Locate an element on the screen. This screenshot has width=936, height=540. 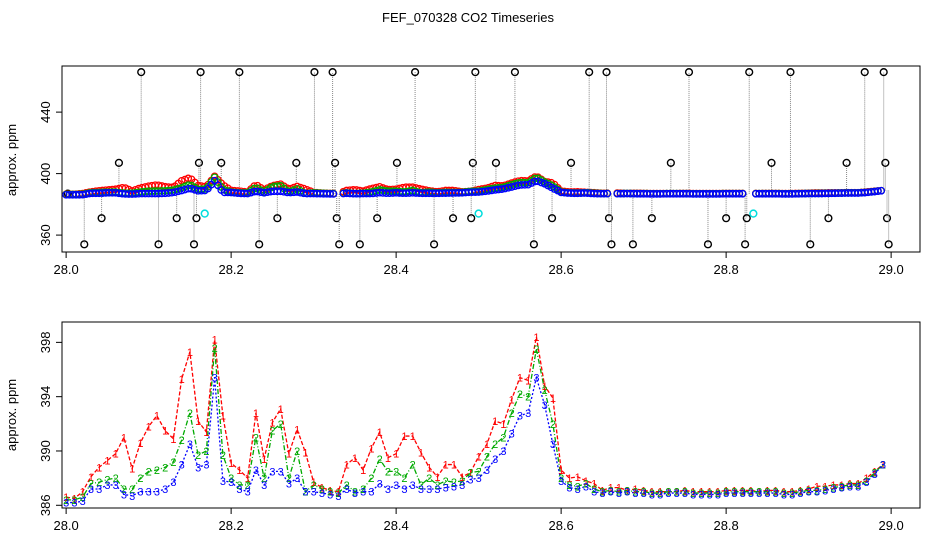
bottom-xtick-label: 28.4 is located at coordinates (395, 525).